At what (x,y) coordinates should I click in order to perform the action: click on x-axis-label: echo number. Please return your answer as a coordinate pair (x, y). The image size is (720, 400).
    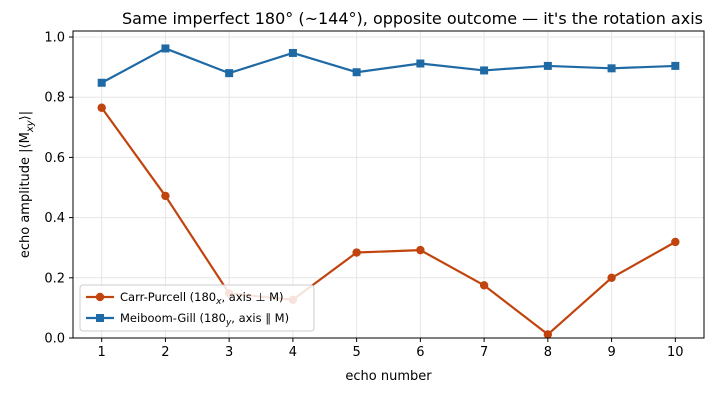
    Looking at the image, I should click on (388, 376).